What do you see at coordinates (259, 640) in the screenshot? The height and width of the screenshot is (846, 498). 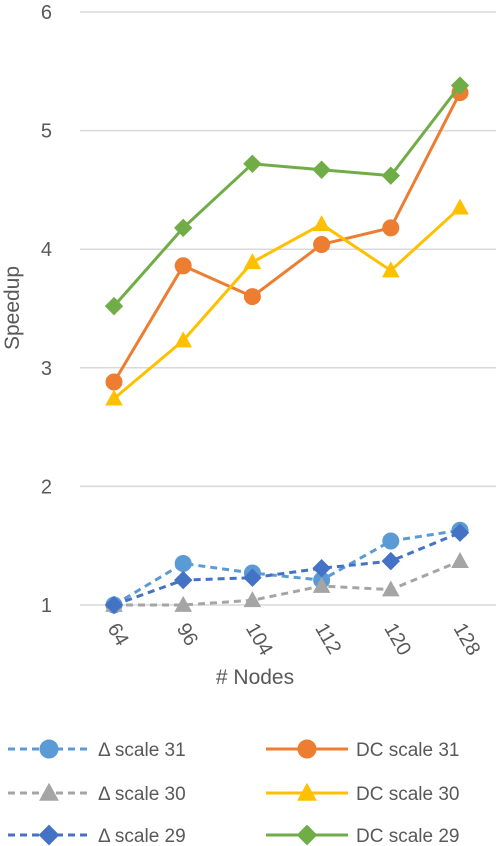 I see `x-tick-label: 104` at bounding box center [259, 640].